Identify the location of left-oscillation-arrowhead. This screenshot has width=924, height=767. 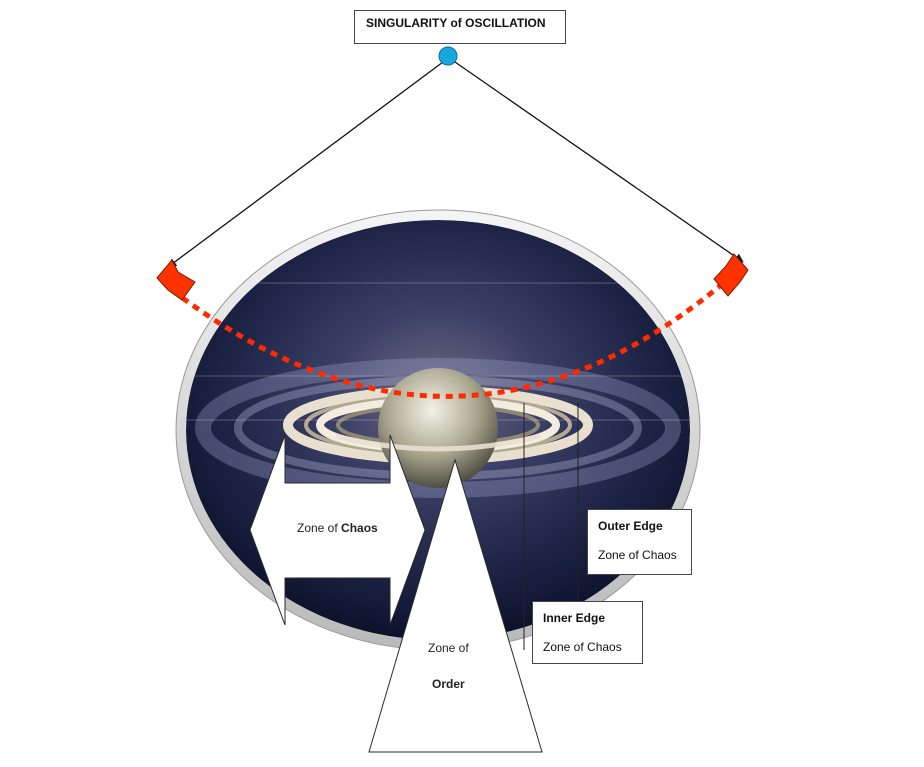
(176, 280).